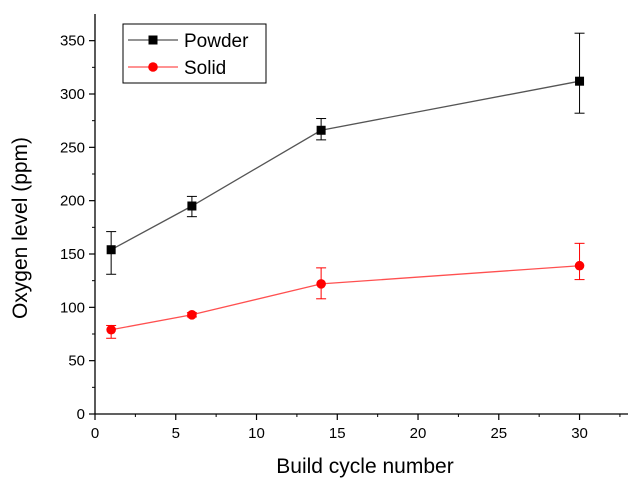  I want to click on series-line, so click(345, 298).